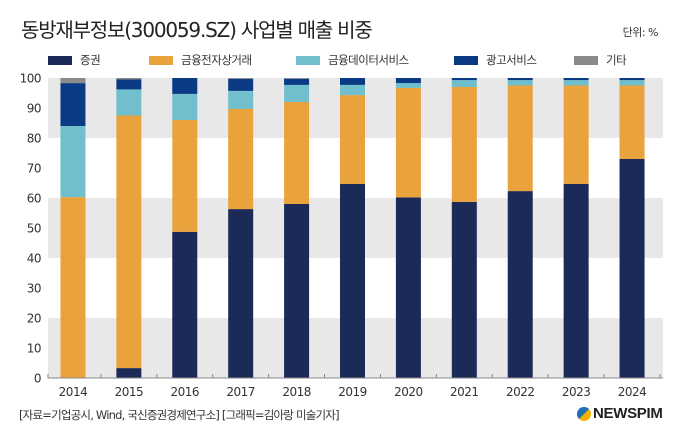 The image size is (680, 442). Describe the element at coordinates (352, 392) in the screenshot. I see `x-tick-label: 2019` at that location.